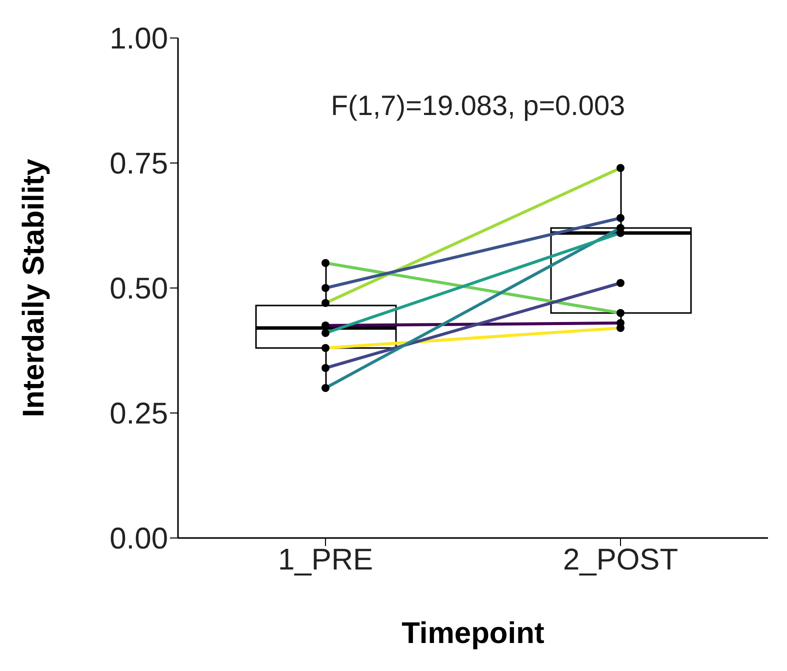 This screenshot has width=787, height=671. I want to click on y-tick-label: 0.75, so click(139, 164).